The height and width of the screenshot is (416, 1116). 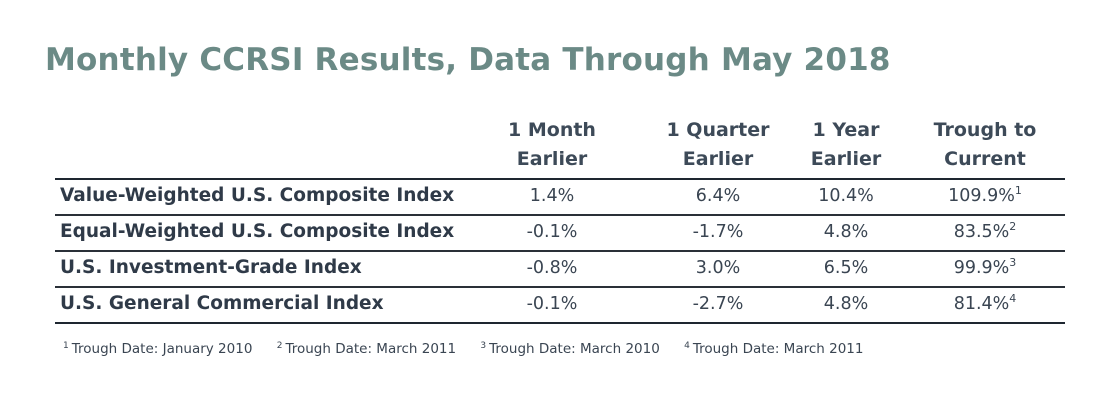 I want to click on column-header-1-year: 1 Year Earlier, so click(x=846, y=145).